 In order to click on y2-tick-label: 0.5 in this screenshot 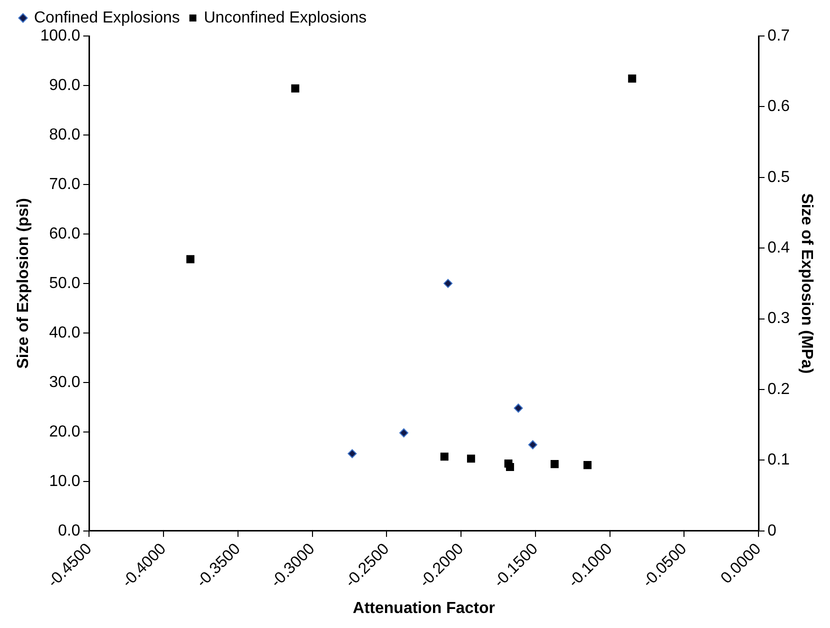, I will do `click(779, 177)`.